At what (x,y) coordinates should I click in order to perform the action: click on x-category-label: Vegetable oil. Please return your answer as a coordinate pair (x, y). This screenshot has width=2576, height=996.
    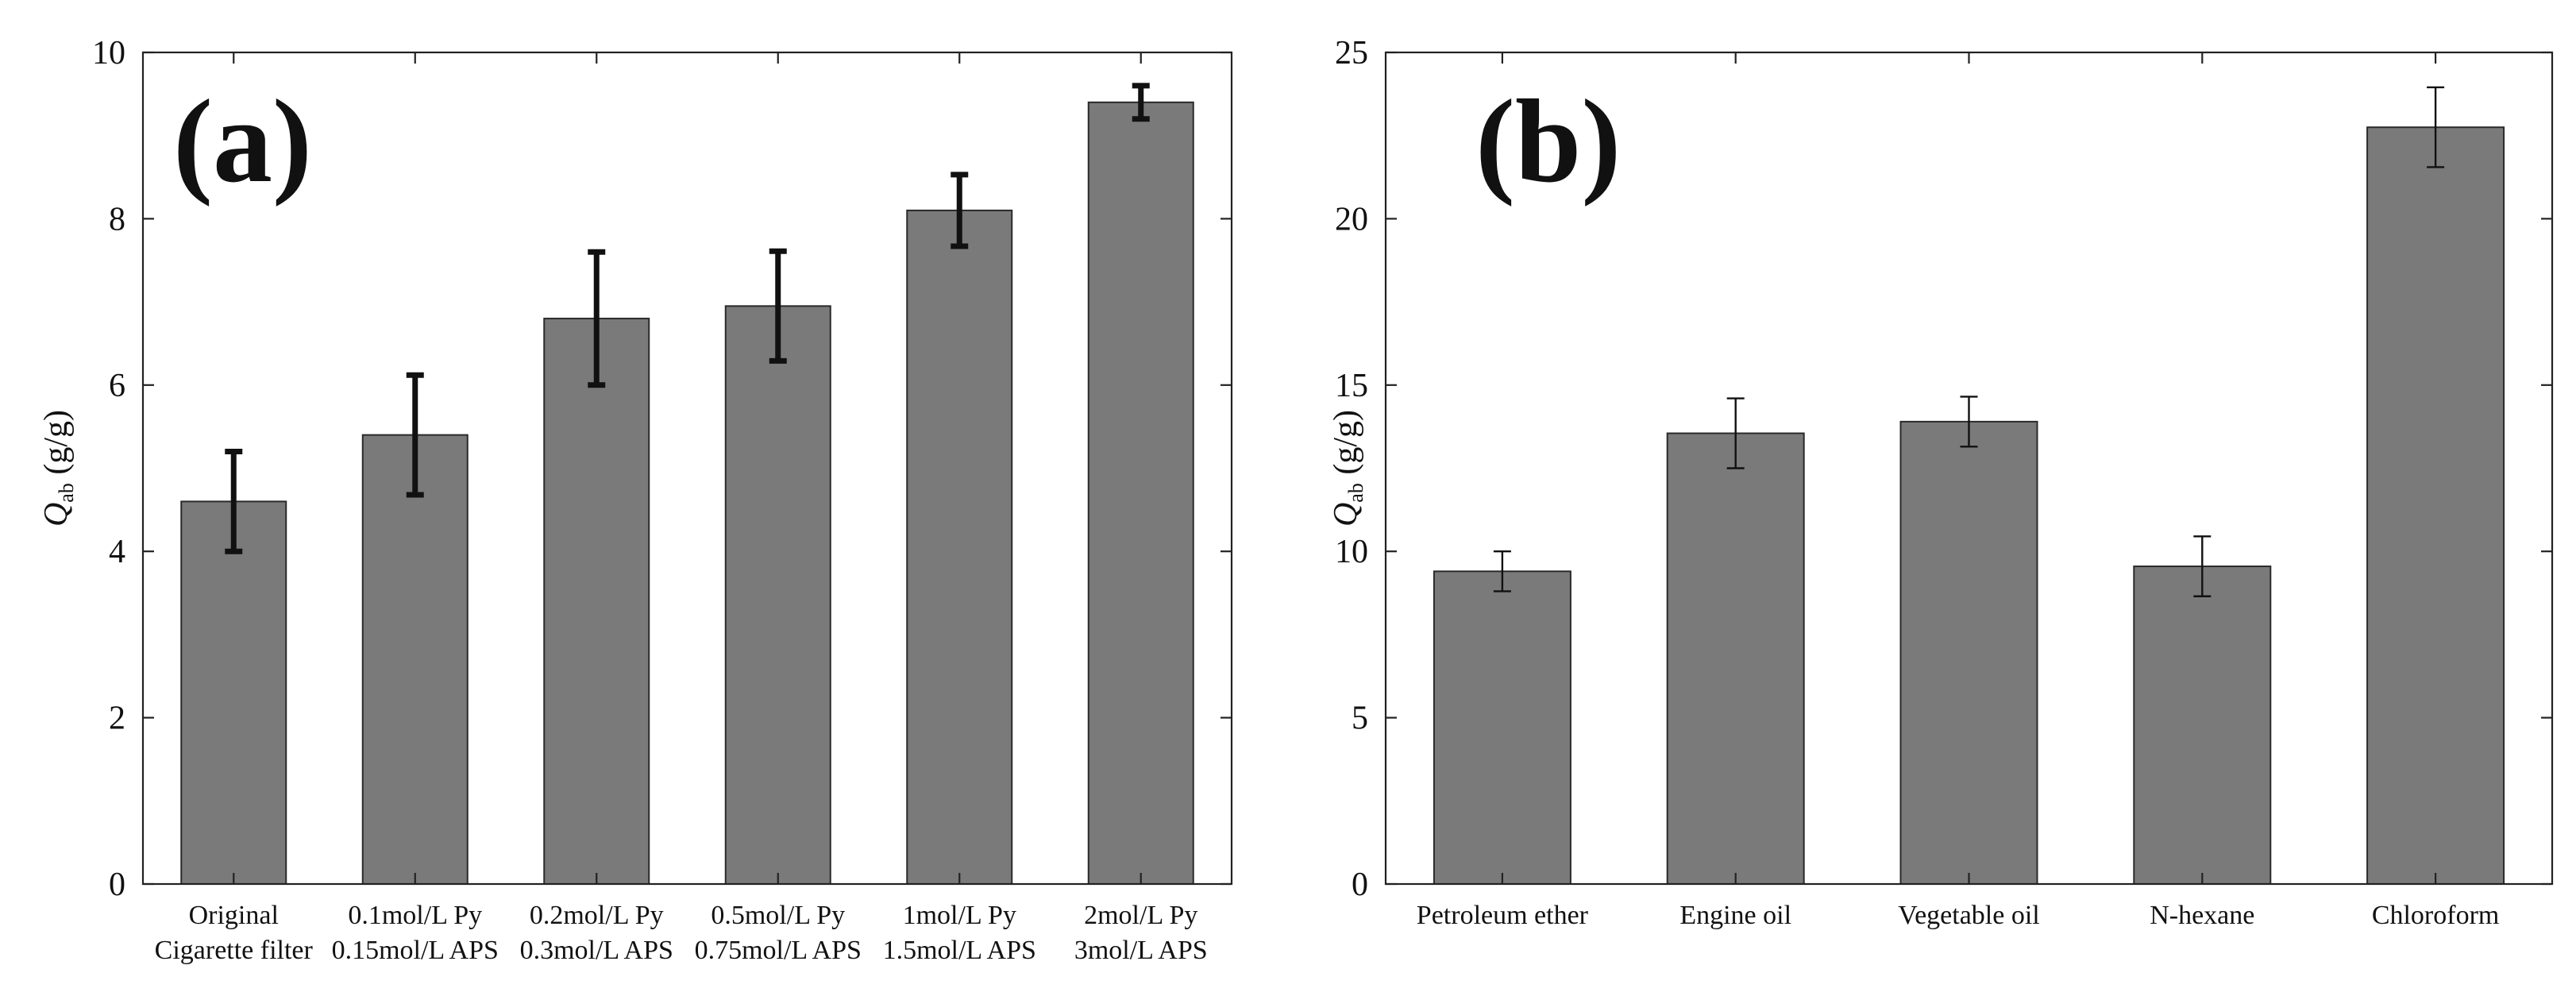
    Looking at the image, I should click on (1968, 915).